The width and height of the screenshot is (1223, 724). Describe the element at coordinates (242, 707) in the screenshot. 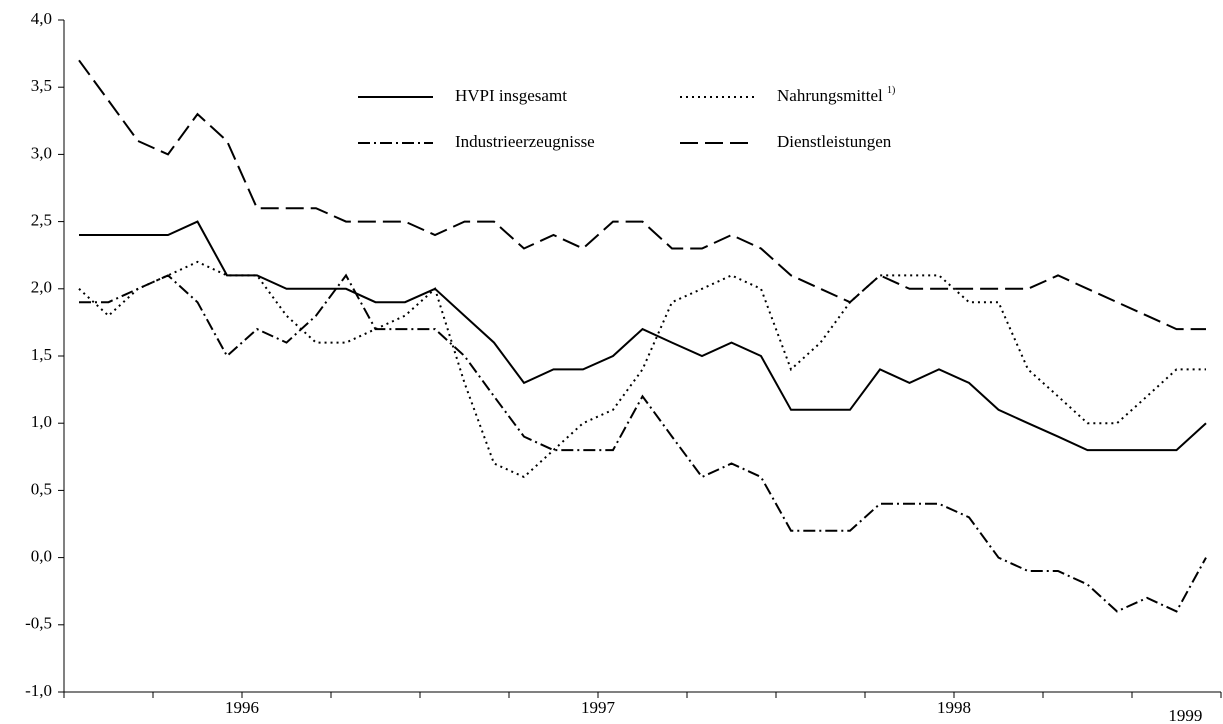

I see `x-axis-label: 1996` at that location.